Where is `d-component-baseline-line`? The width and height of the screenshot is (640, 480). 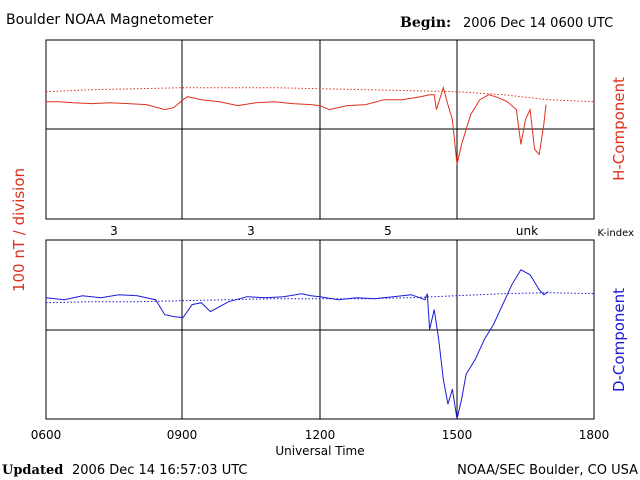
d-component-baseline-line is located at coordinates (320, 298).